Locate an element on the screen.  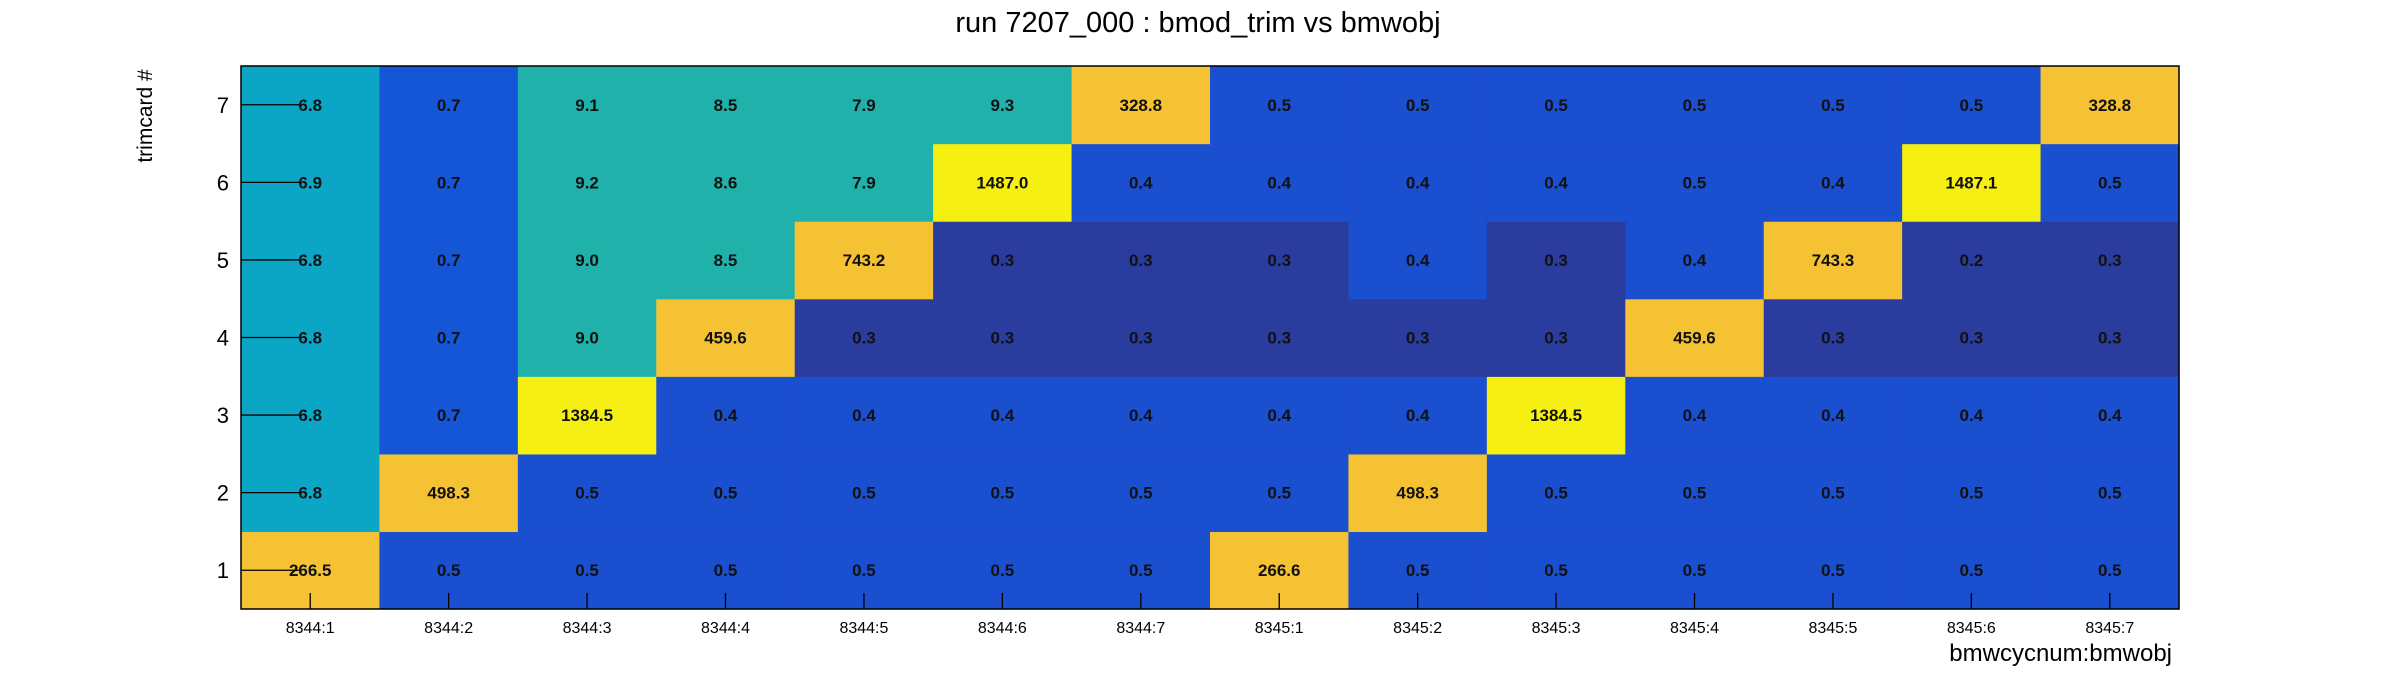
x-tick-label: 8344:1 is located at coordinates (310, 628).